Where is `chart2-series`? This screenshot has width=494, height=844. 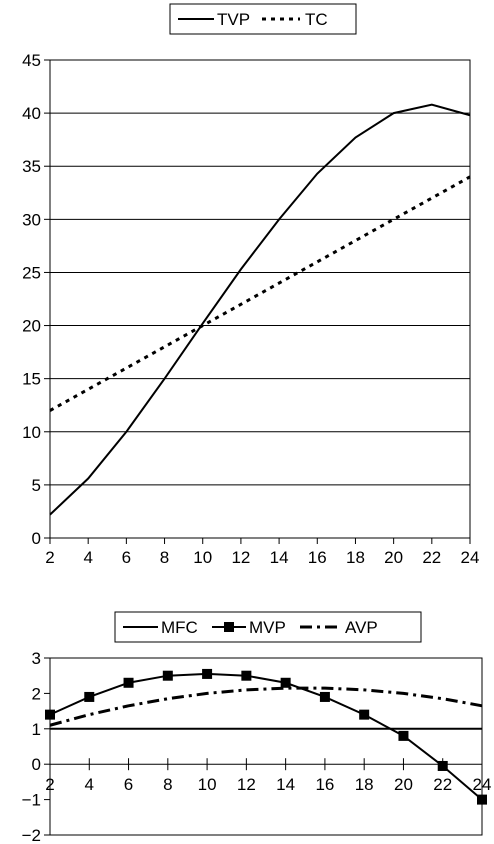
chart2-series is located at coordinates (266, 736).